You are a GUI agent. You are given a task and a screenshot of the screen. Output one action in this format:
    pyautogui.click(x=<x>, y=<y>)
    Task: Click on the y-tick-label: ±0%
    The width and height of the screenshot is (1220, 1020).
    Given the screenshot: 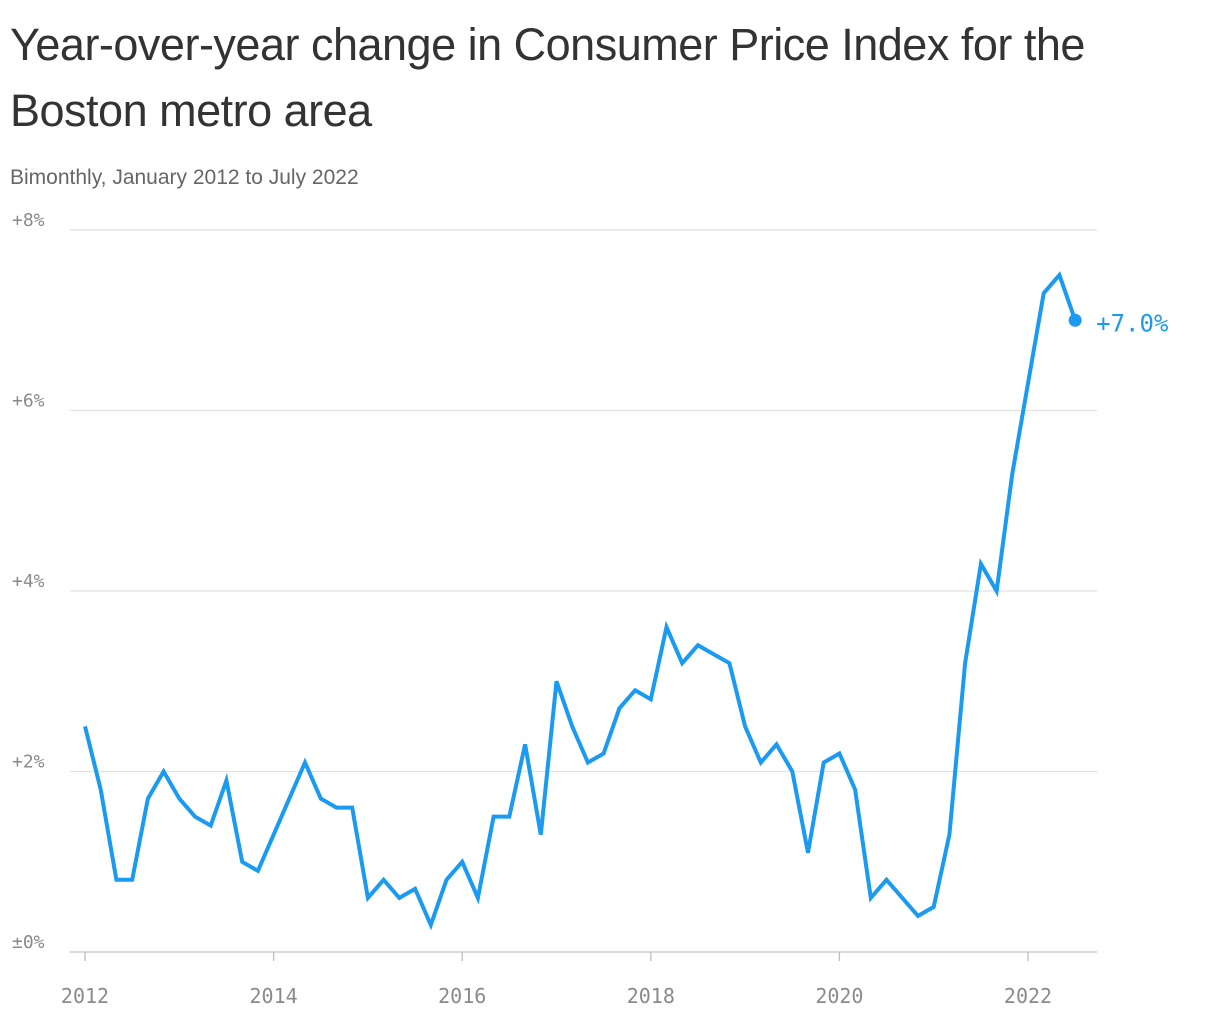 What is the action you would take?
    pyautogui.click(x=28, y=942)
    